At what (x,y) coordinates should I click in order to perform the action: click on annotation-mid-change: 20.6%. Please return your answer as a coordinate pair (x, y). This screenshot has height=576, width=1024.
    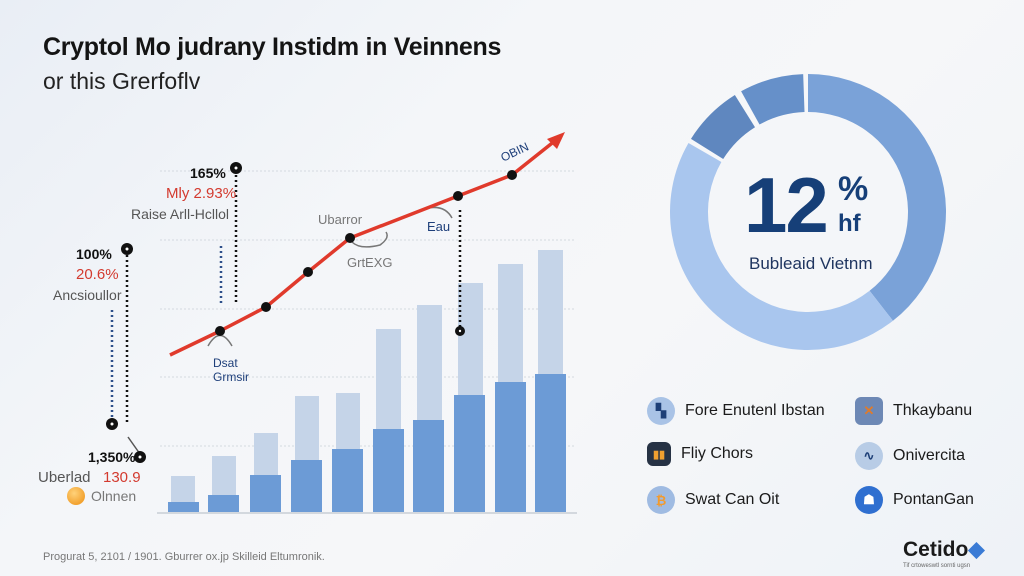
    Looking at the image, I should click on (97, 274).